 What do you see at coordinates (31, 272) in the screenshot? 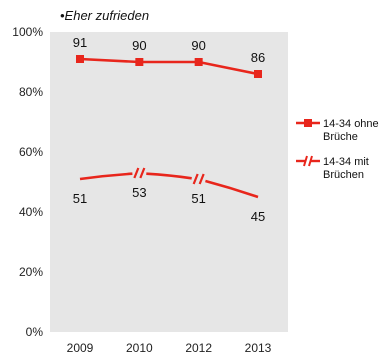
I see `y-tick-label: 20%` at bounding box center [31, 272].